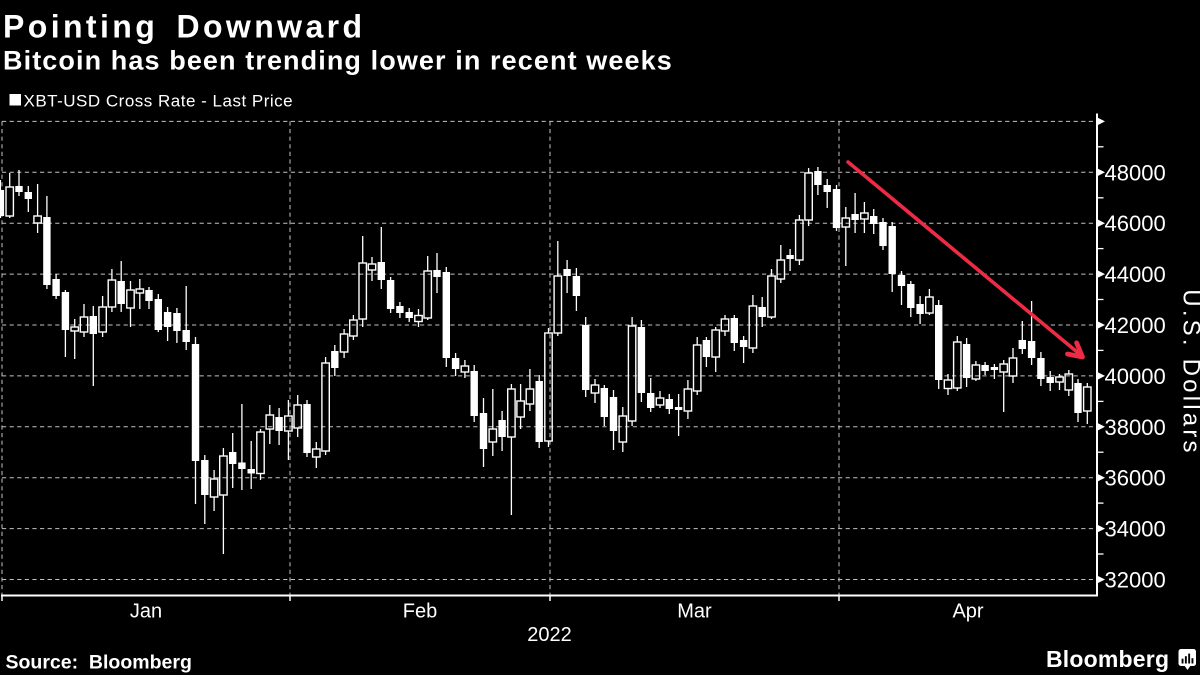 The height and width of the screenshot is (675, 1200). Describe the element at coordinates (1135, 427) in the screenshot. I see `svg-text: 38000` at that location.